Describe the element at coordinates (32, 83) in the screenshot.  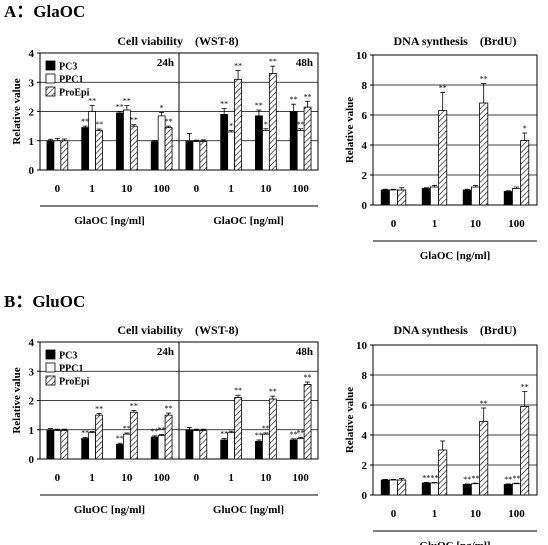
I see `chart0-ytick-label: 3` at that location.